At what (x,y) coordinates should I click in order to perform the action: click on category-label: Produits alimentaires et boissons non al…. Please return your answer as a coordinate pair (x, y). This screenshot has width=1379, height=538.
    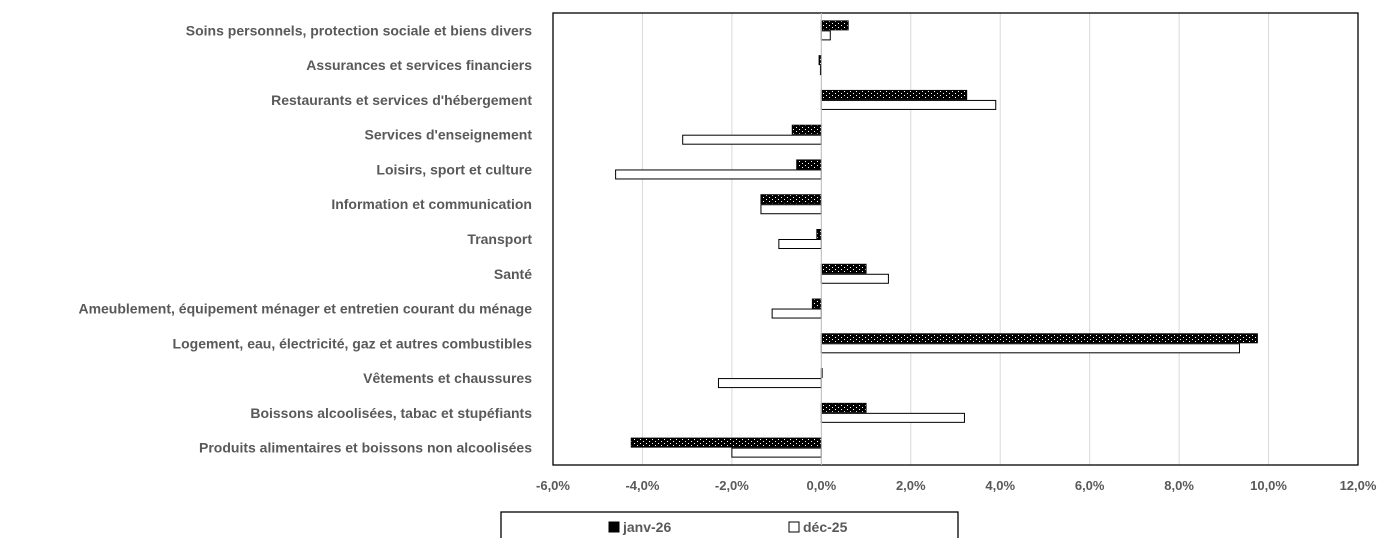
    Looking at the image, I should click on (365, 448).